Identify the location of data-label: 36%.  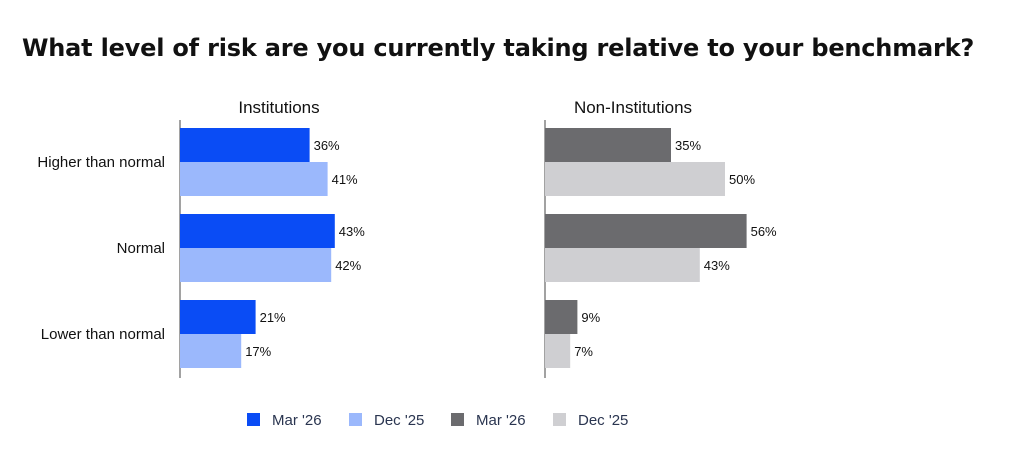
(327, 145).